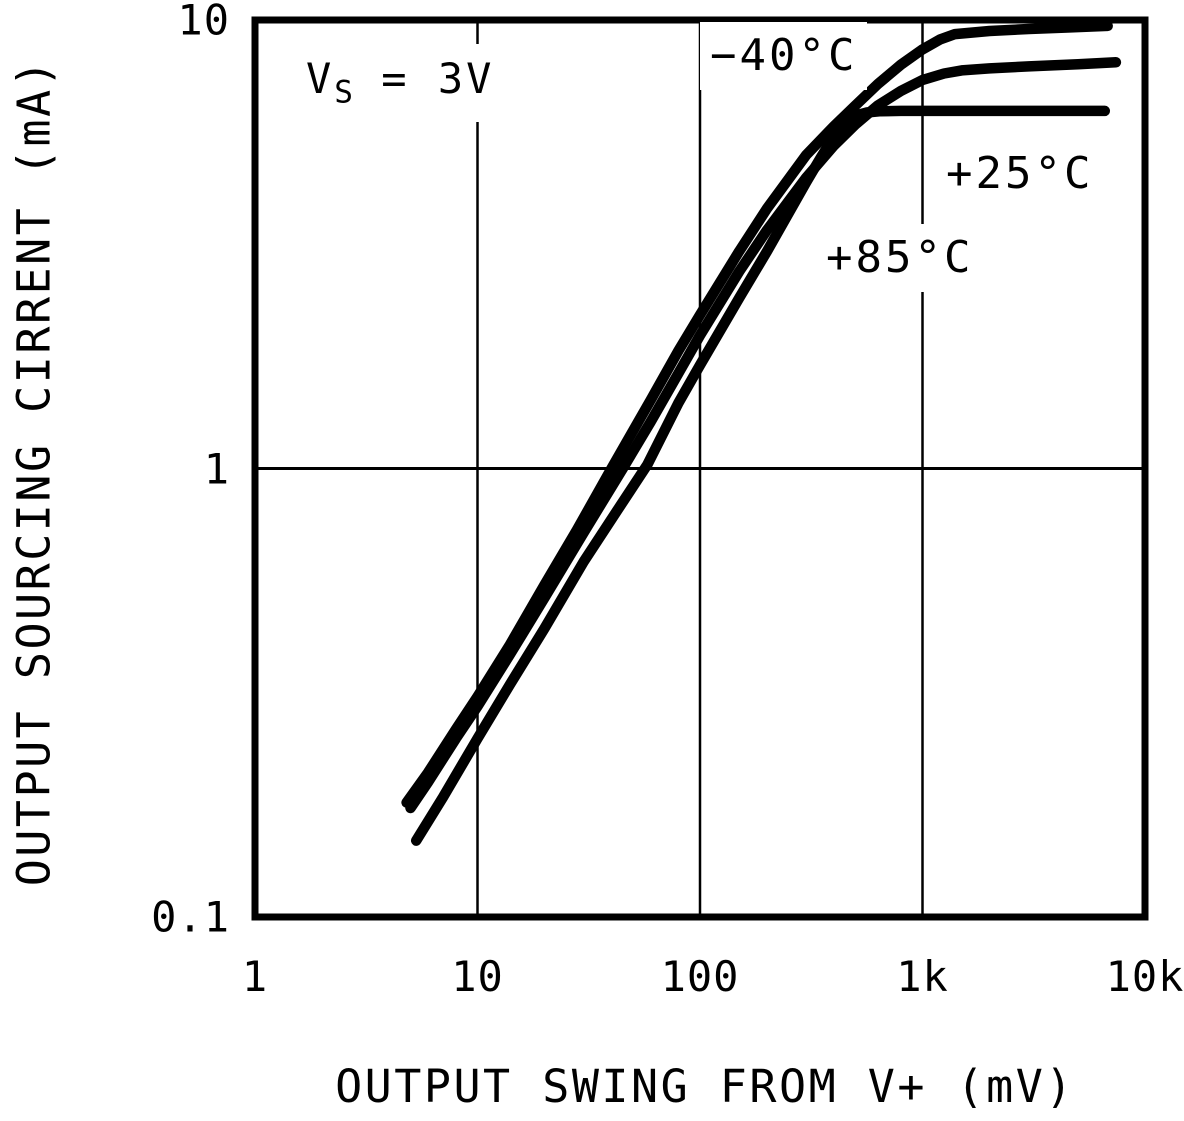 The height and width of the screenshot is (1121, 1184). I want to click on y-tick-1: 1, so click(216, 468).